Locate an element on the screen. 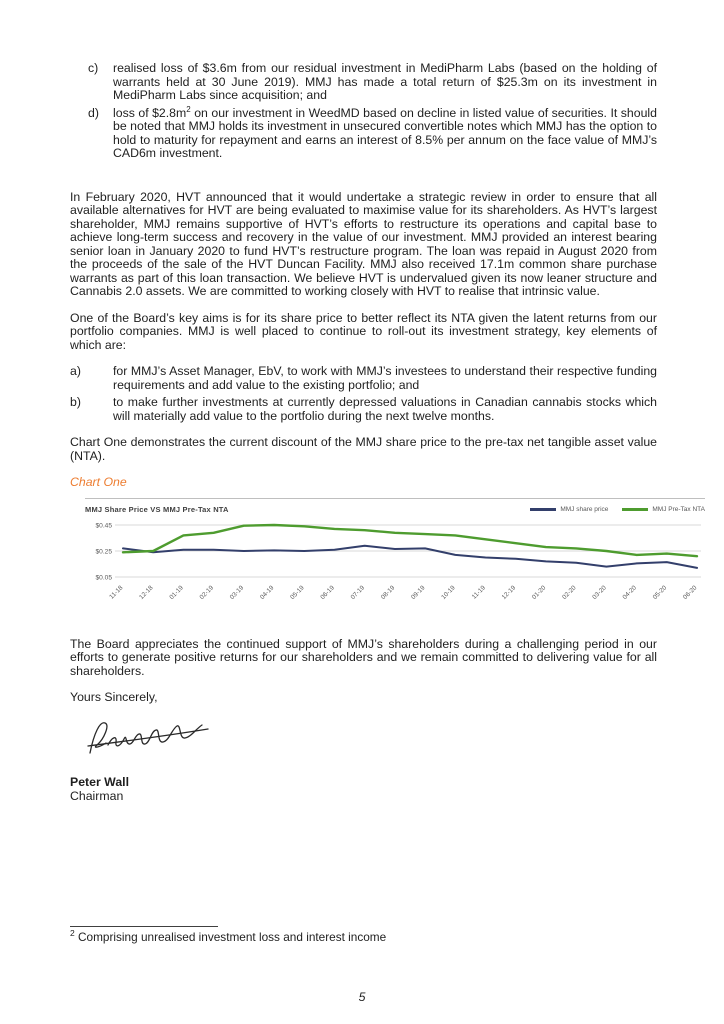 The image size is (724, 1024). footnote-reference: 2 is located at coordinates (188, 109).